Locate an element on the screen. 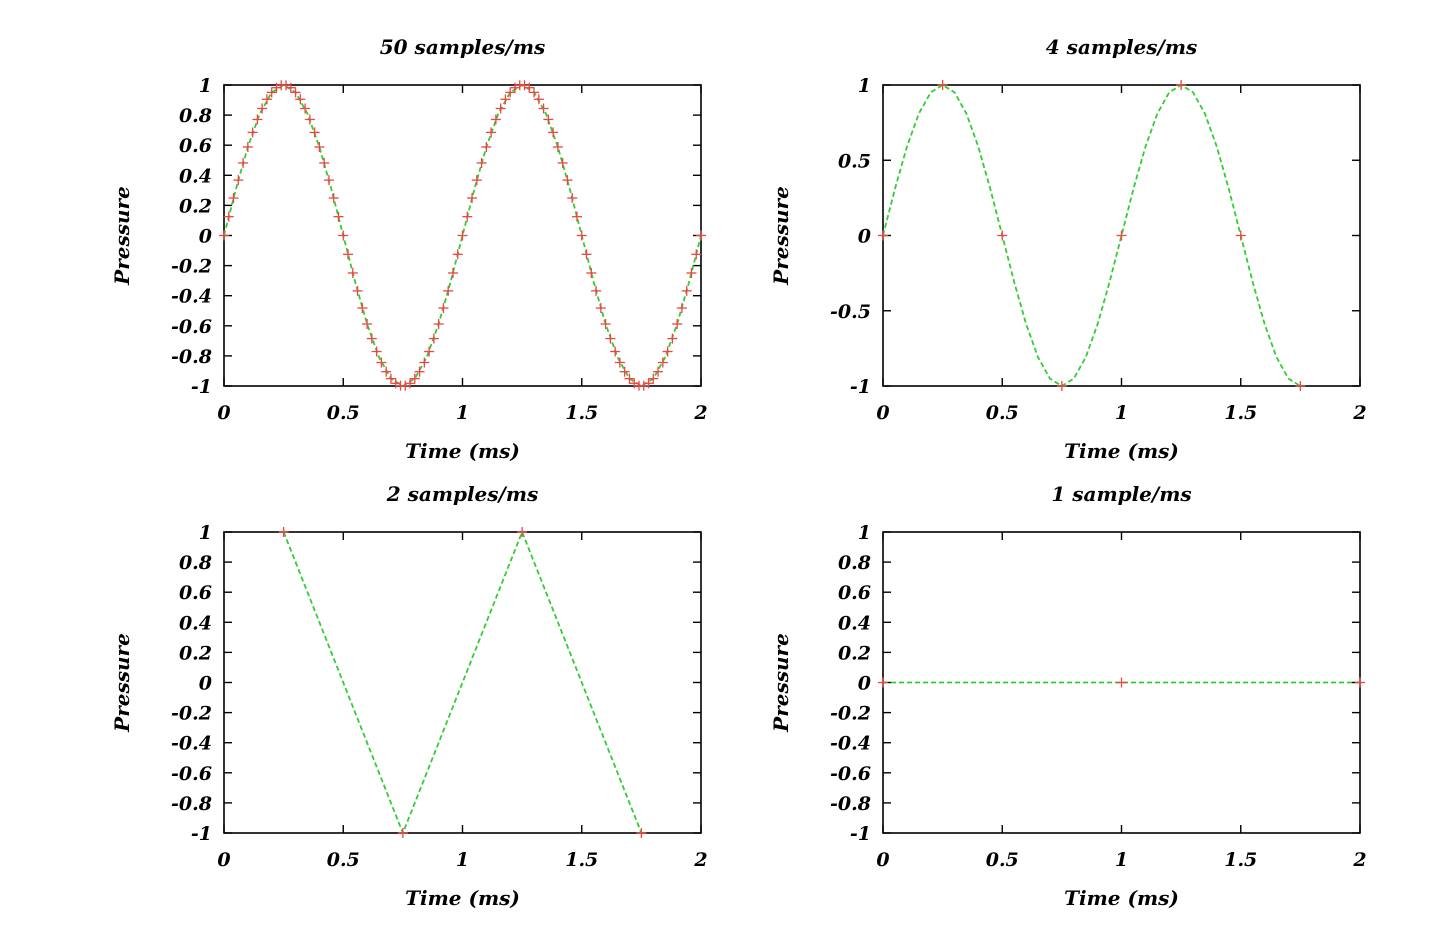 This screenshot has height=949, width=1440. y-tick-label: 0.4 is located at coordinates (195, 176).